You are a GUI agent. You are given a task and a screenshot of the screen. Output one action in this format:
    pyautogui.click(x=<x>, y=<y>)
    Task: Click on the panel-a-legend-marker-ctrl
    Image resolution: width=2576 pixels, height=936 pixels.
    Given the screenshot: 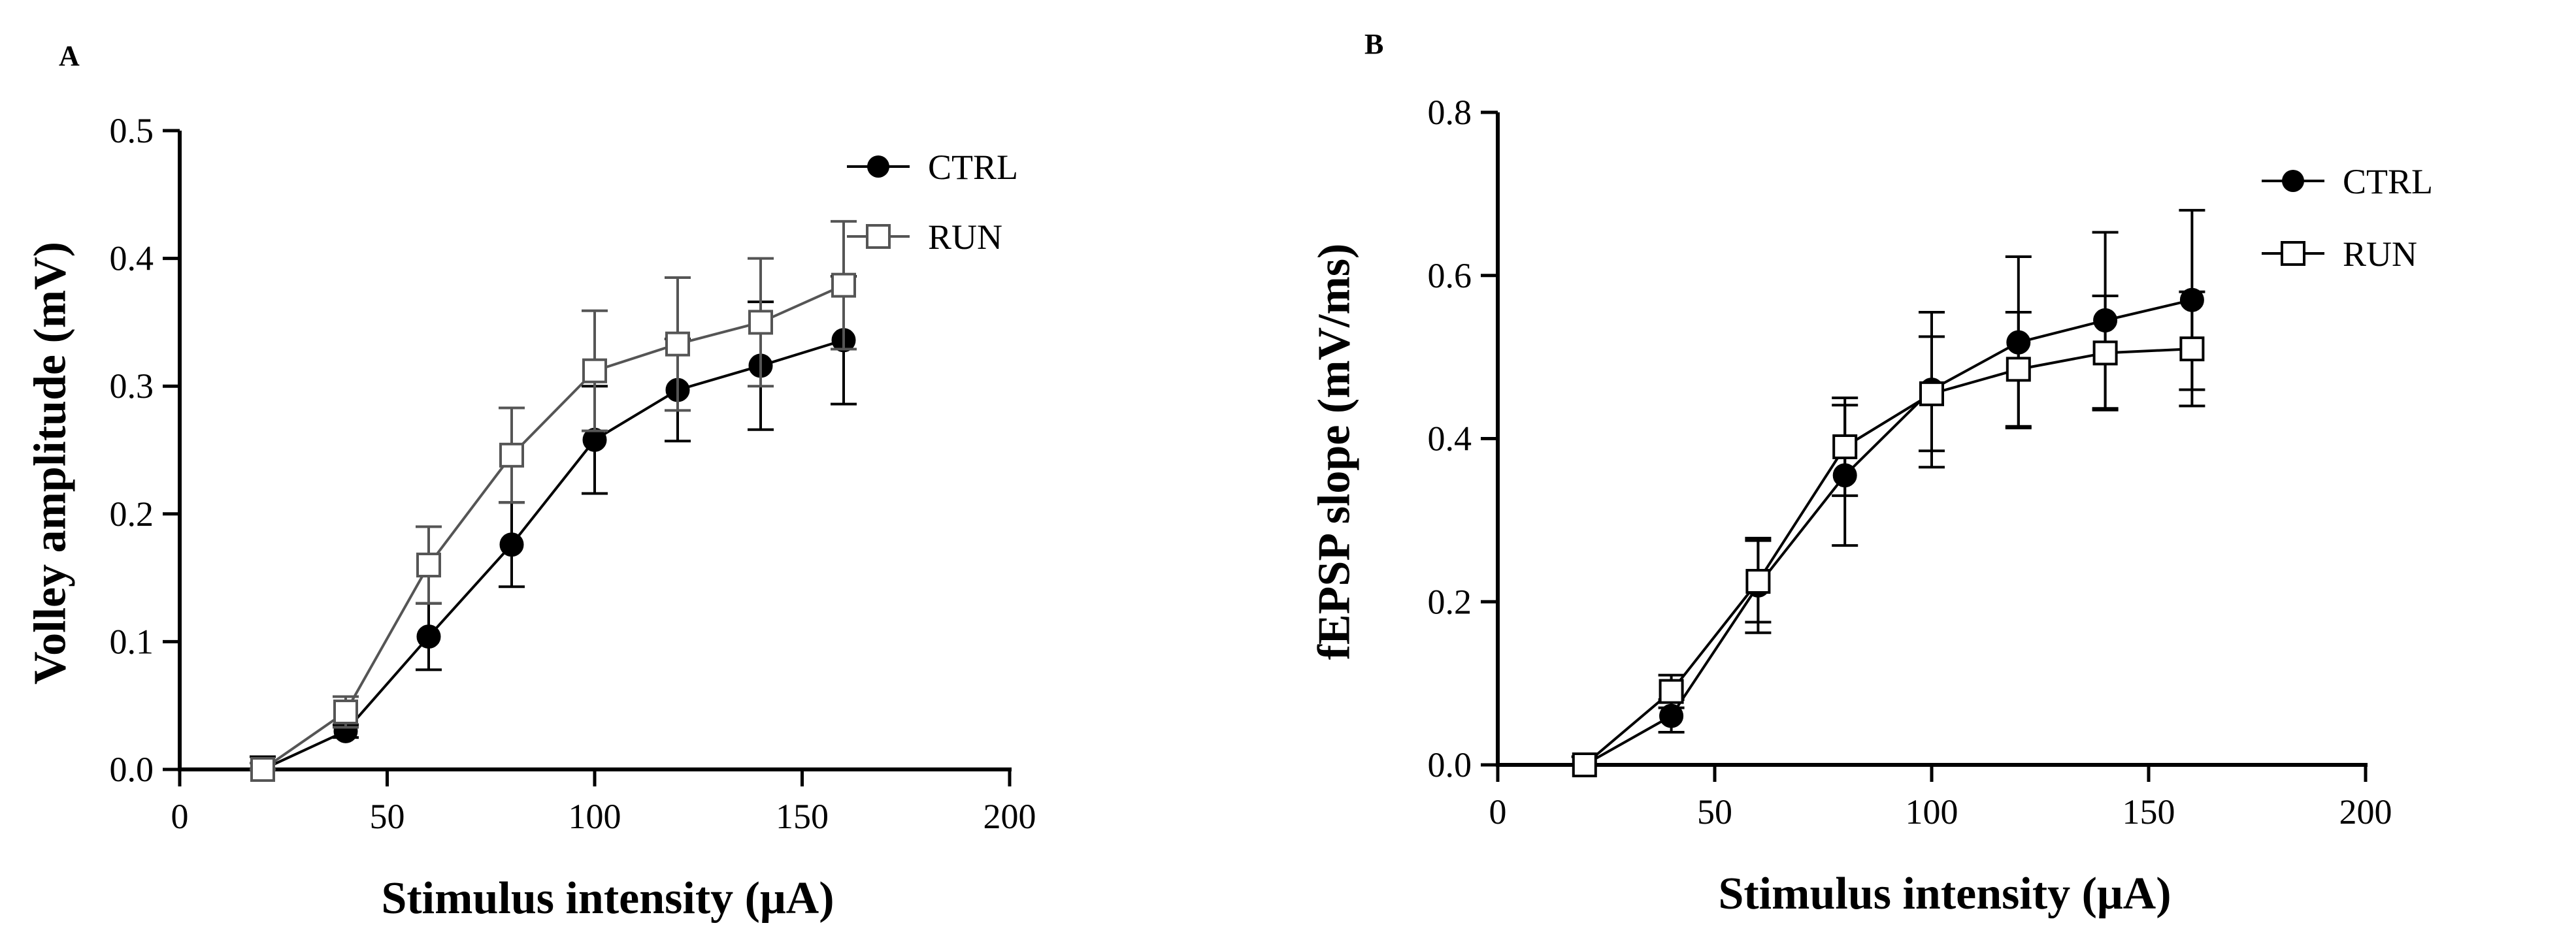 What is the action you would take?
    pyautogui.click(x=878, y=166)
    